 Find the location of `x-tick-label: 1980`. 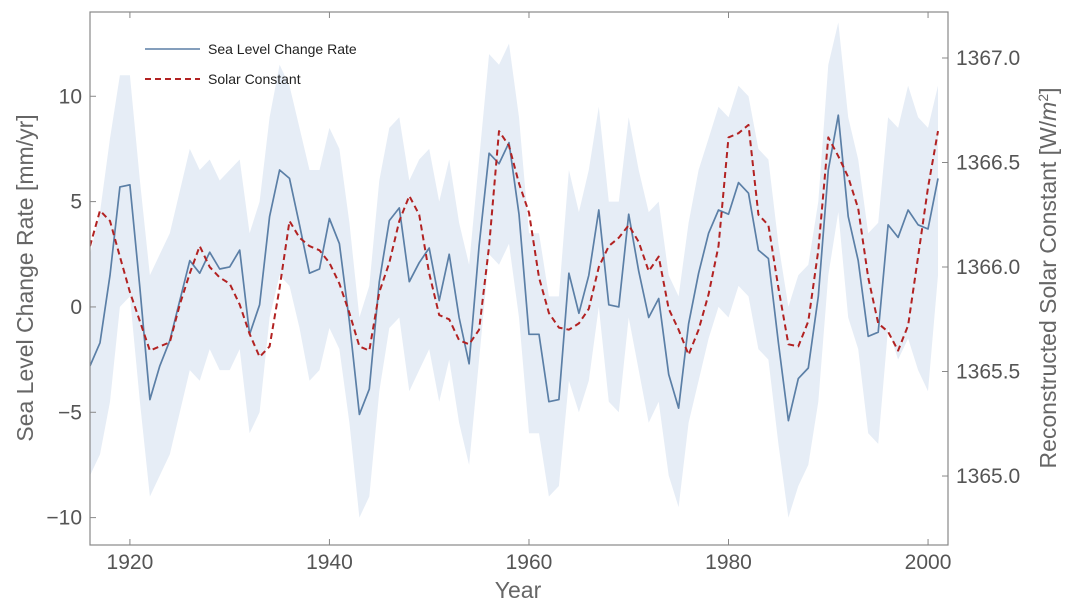

x-tick-label: 1980 is located at coordinates (728, 562).